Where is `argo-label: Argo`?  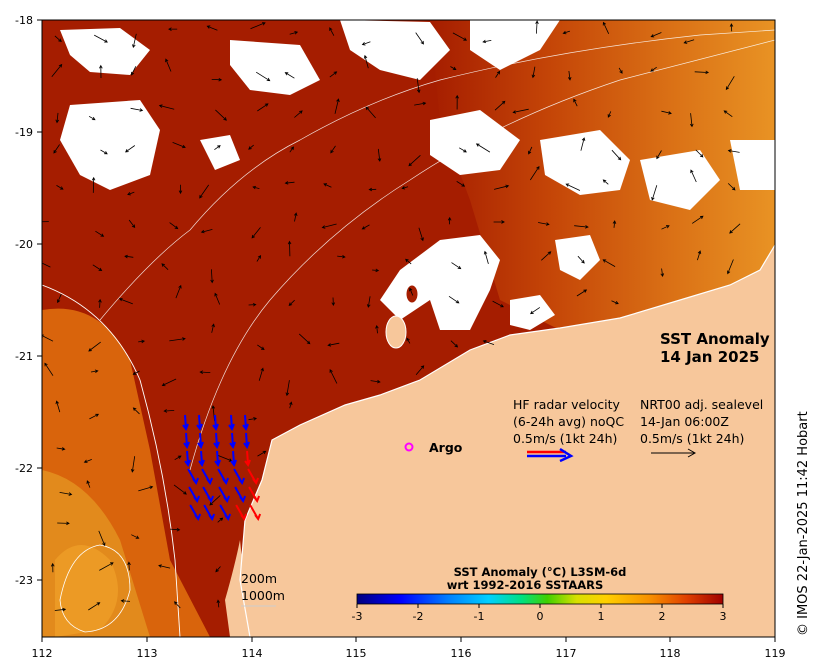 argo-label: Argo is located at coordinates (446, 447).